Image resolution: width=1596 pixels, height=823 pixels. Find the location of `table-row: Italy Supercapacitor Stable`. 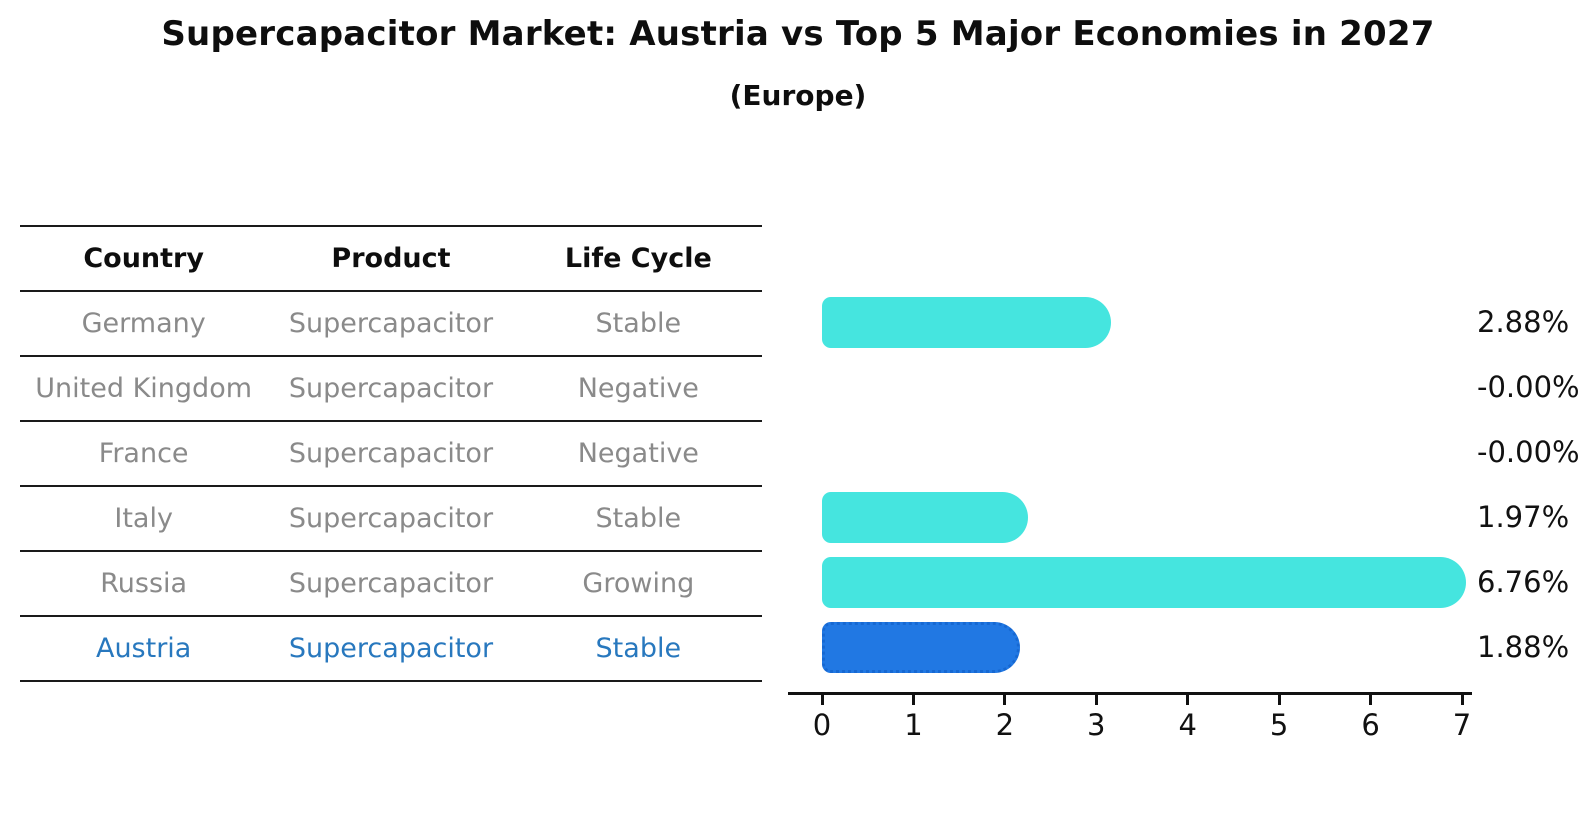

table-row: Italy Supercapacitor Stable is located at coordinates (391, 519).